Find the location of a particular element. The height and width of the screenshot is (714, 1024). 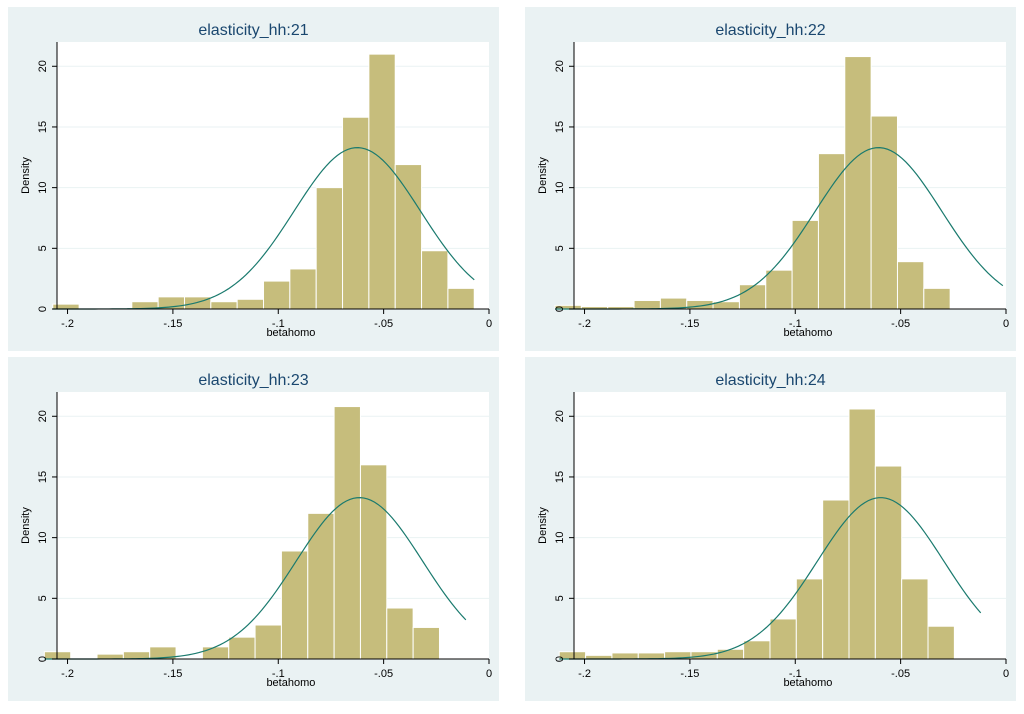

chart-title: elasticity_hh:24 is located at coordinates (770, 380).